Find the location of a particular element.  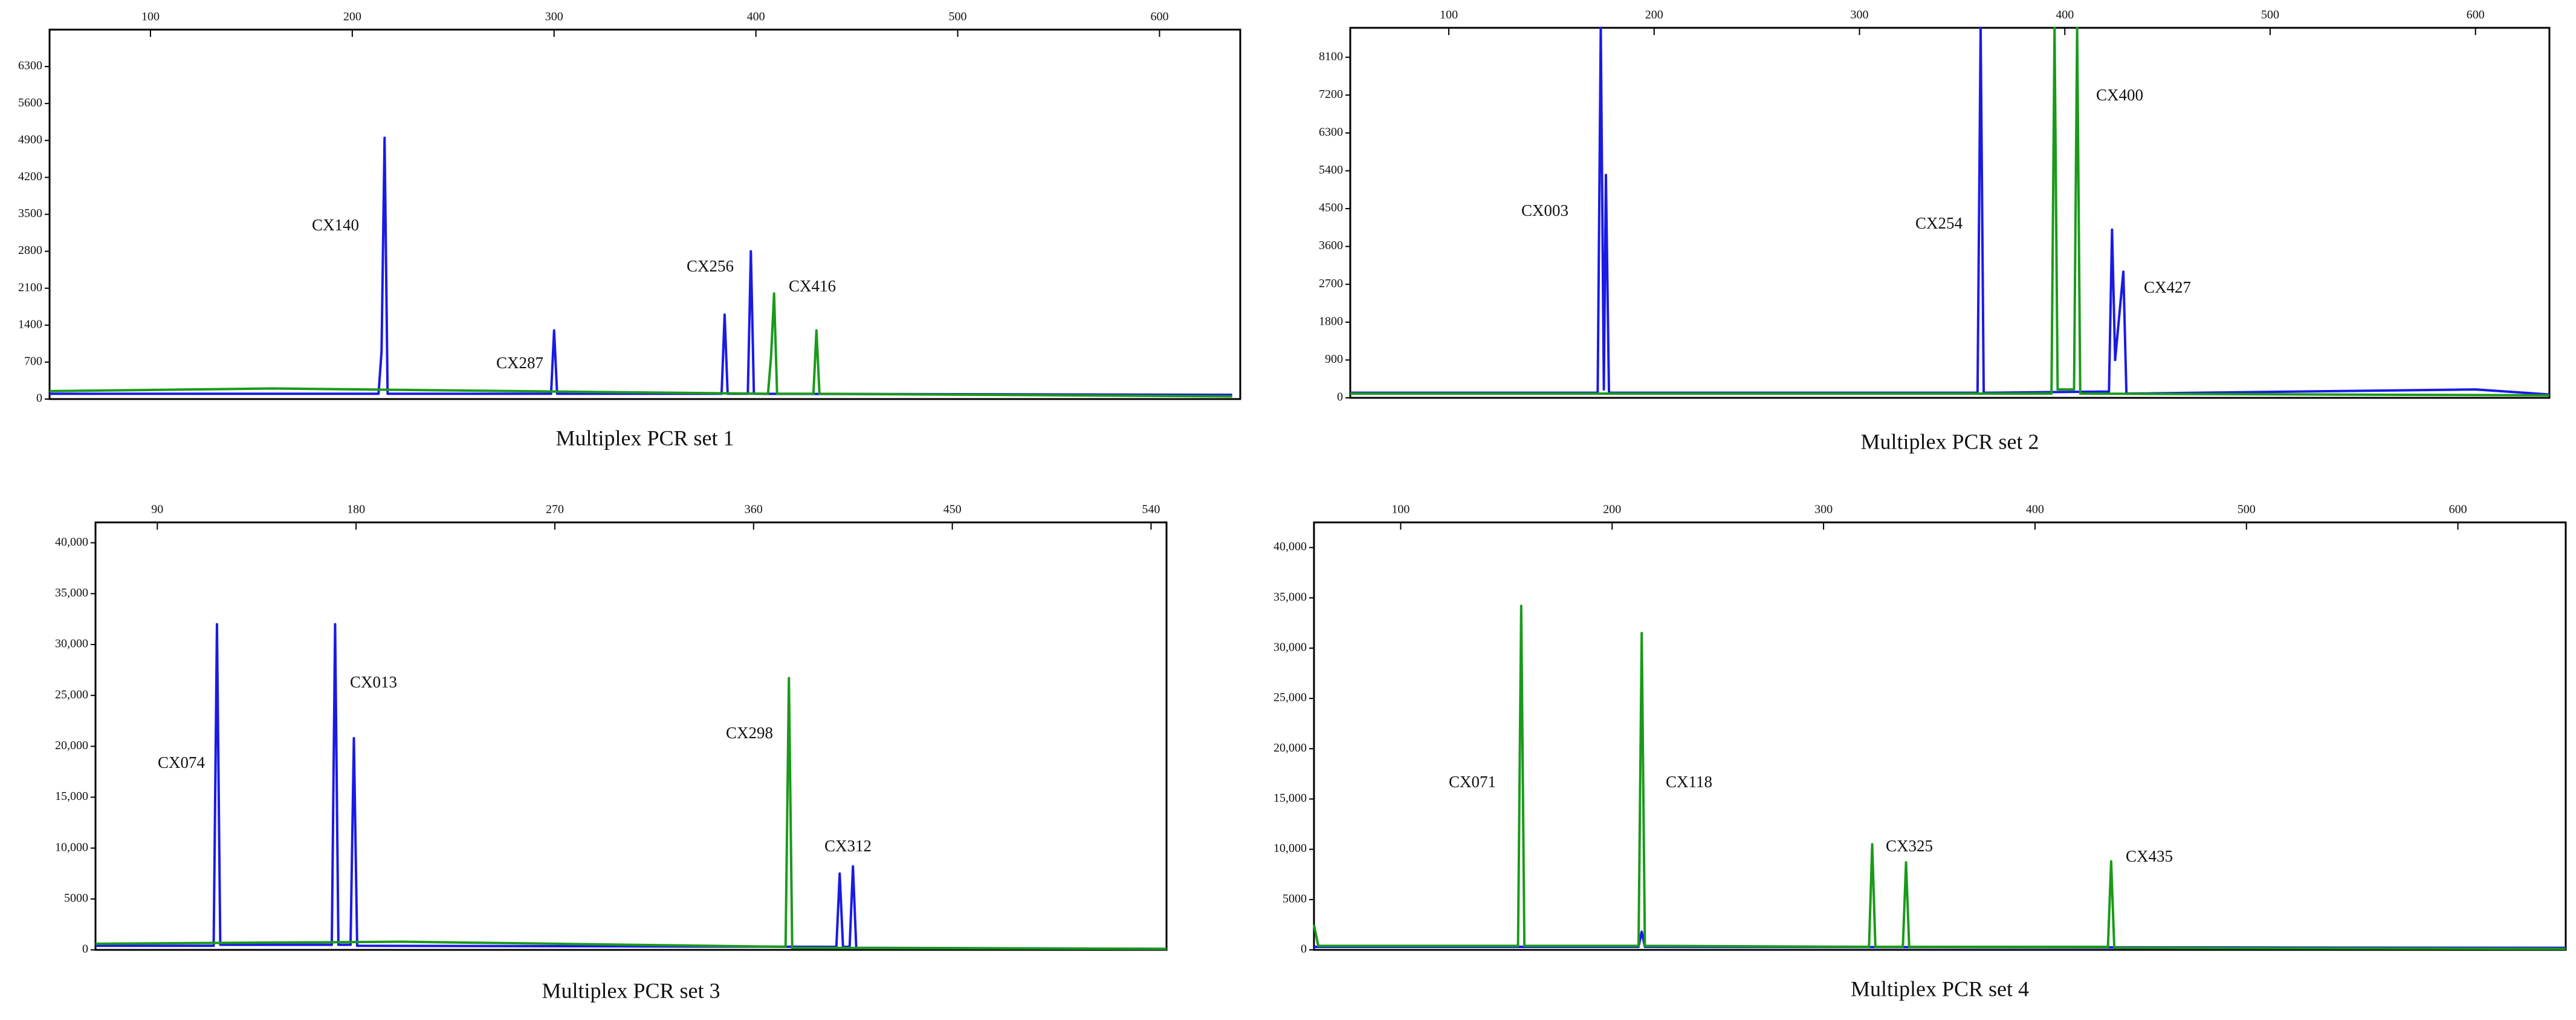

y-tick-label: 2100 is located at coordinates (30, 287).